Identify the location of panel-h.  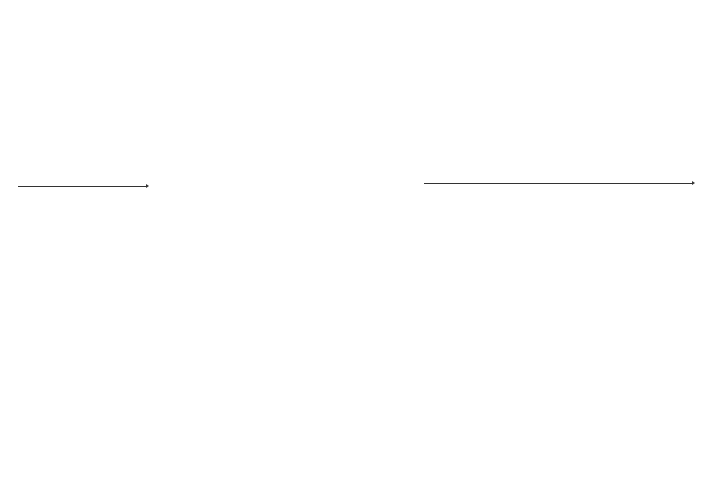
(629, 410).